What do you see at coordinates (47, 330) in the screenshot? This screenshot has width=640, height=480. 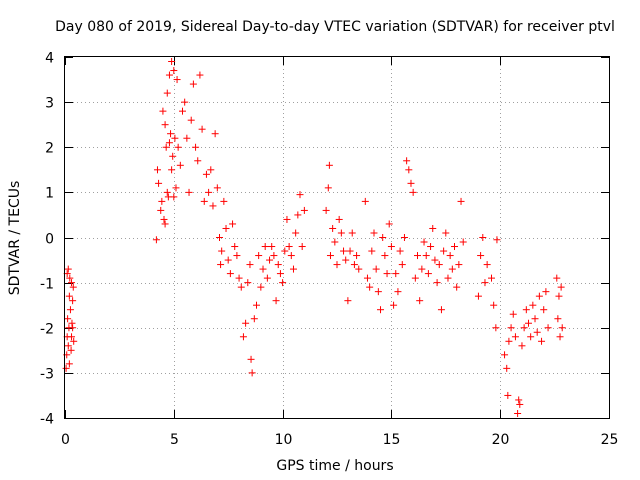 I see `y-tick-label: -2` at bounding box center [47, 330].